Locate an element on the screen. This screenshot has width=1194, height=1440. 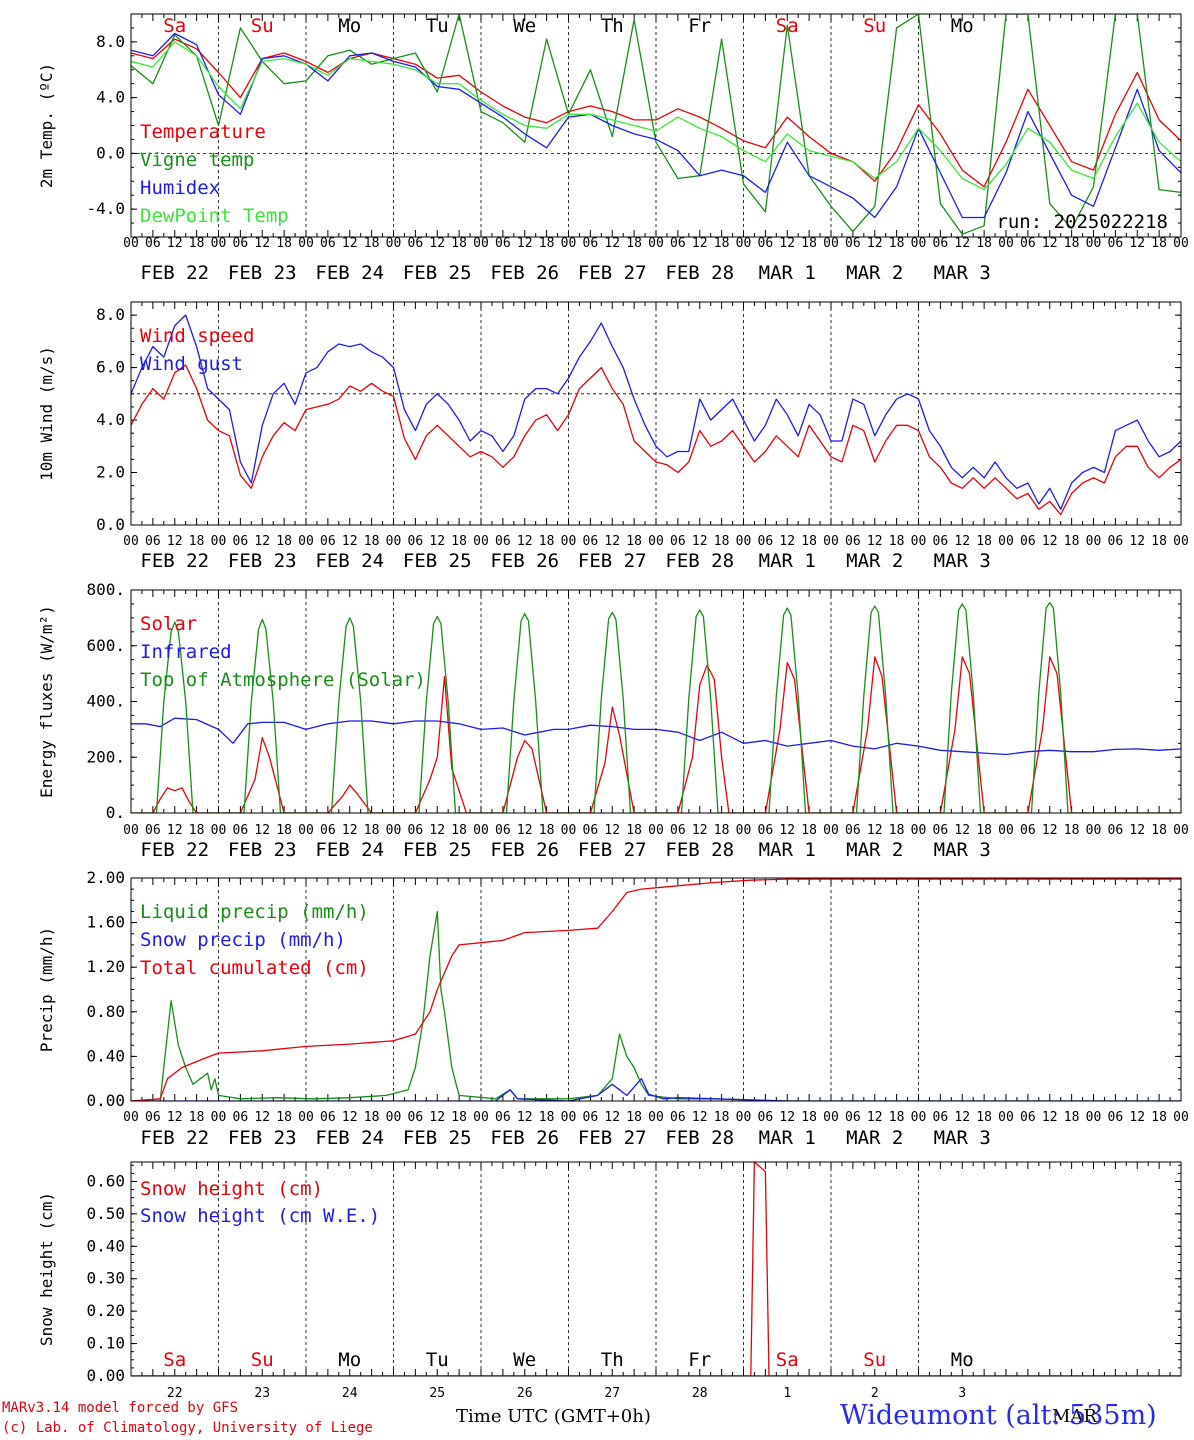
x-date-label: FEB 27 is located at coordinates (612, 561).